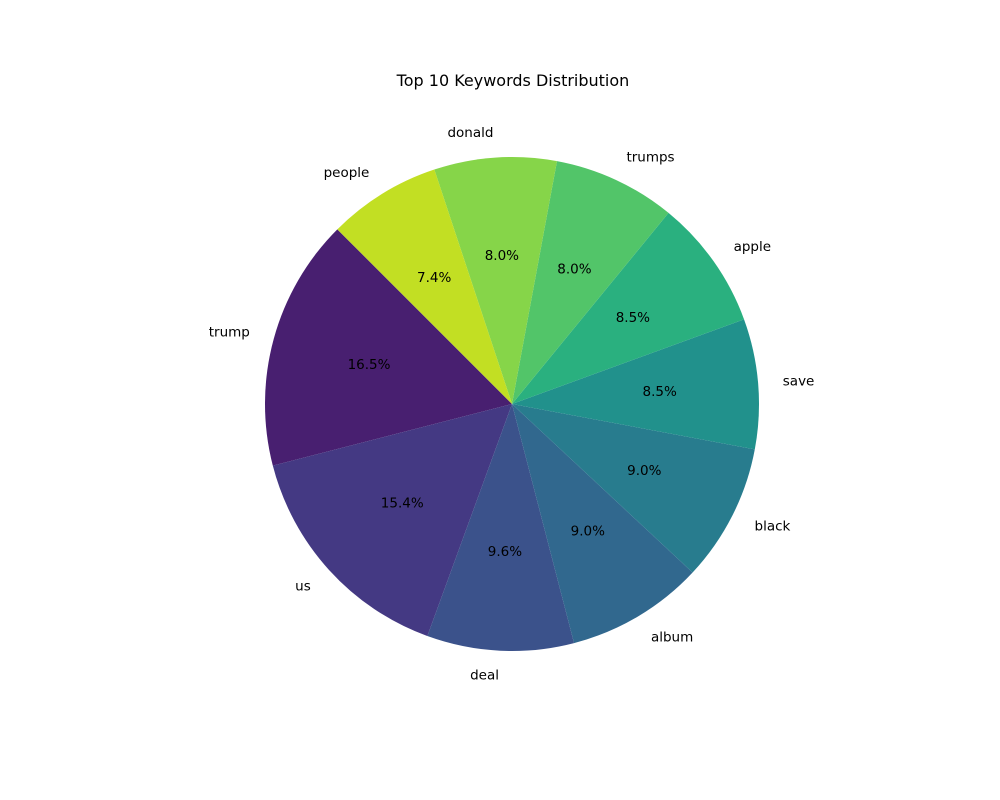 Image resolution: width=1000 pixels, height=800 pixels. Describe the element at coordinates (633, 488) in the screenshot. I see `pie-slice-black` at that location.